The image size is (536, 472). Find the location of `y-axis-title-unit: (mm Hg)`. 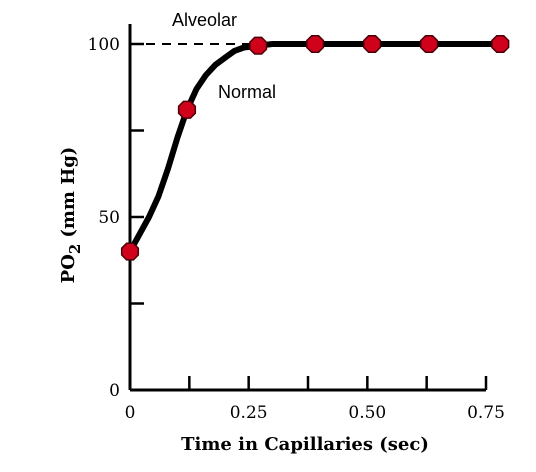

y-axis-title-unit: (mm Hg) is located at coordinates (68, 192).